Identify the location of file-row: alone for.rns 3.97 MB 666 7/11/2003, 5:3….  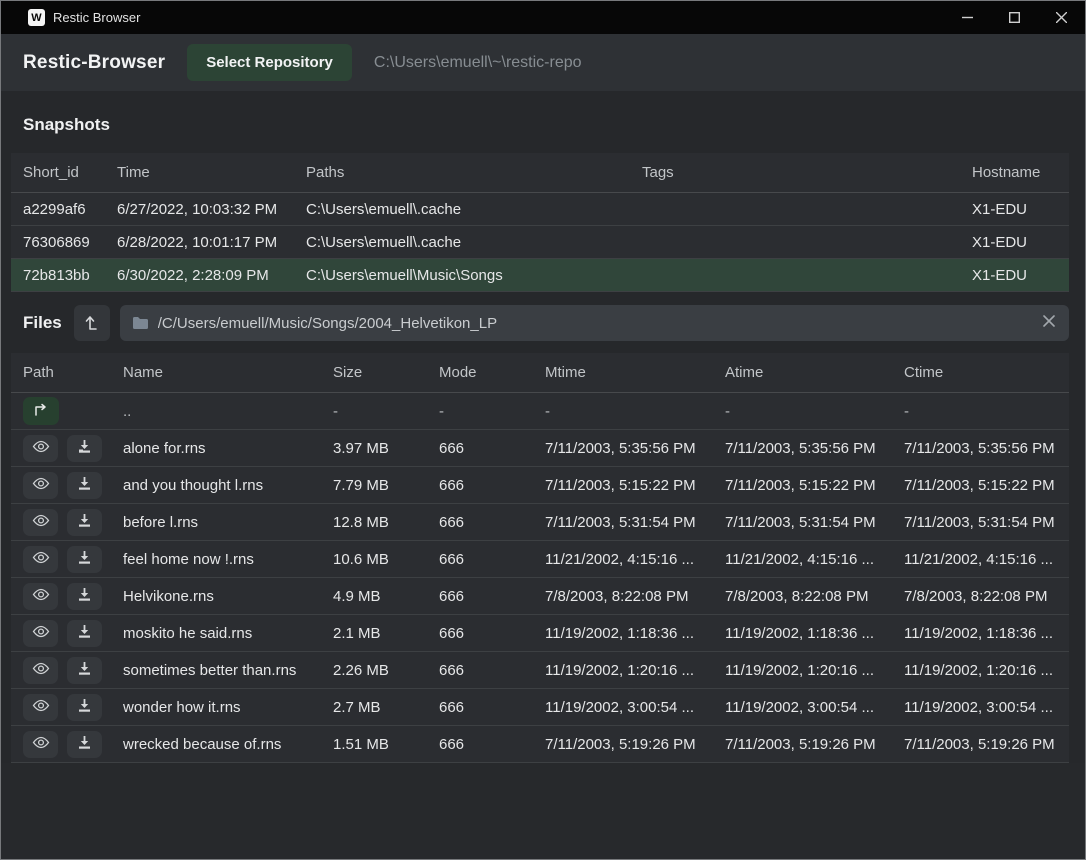
(540, 448).